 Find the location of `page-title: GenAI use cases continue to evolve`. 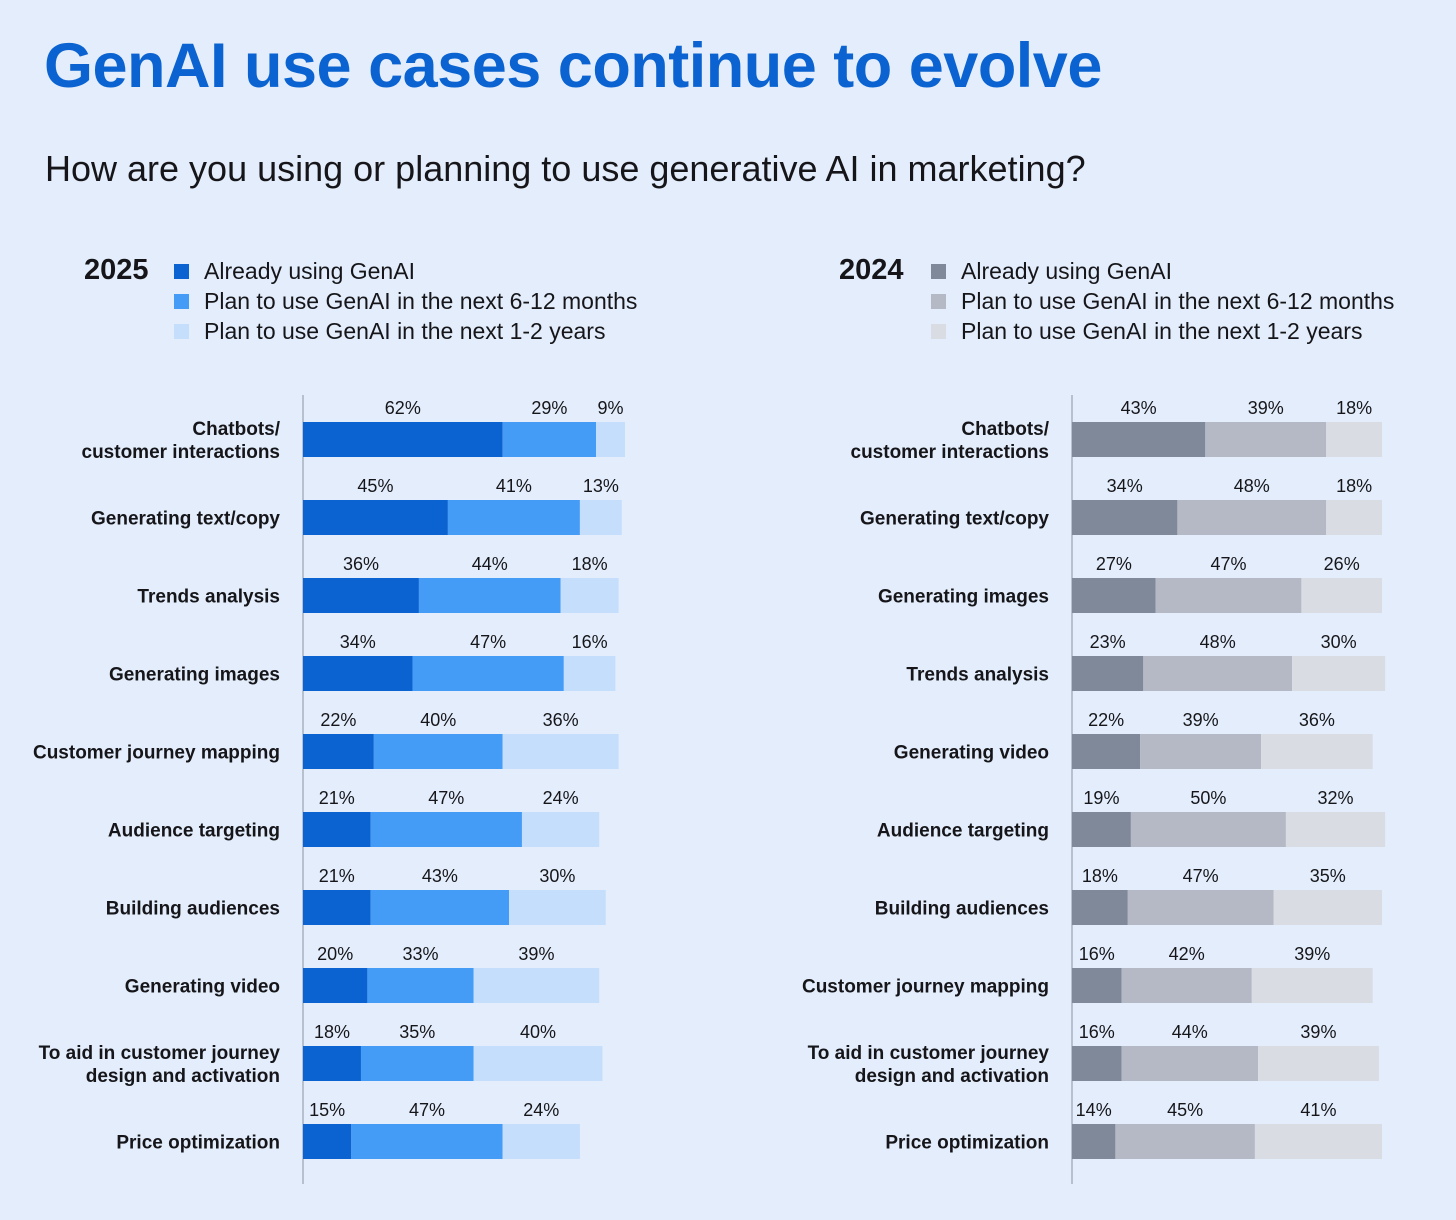

page-title: GenAI use cases continue to evolve is located at coordinates (573, 66).